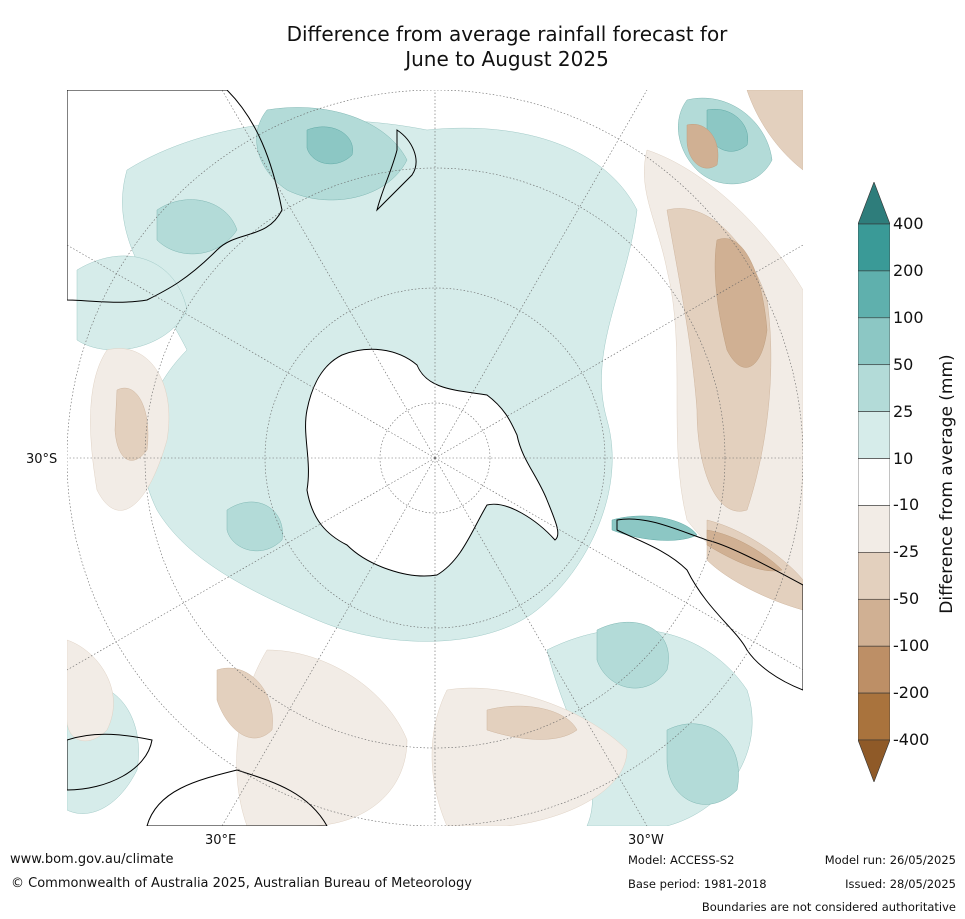  What do you see at coordinates (903, 411) in the screenshot?
I see `colorbar-tick-label: 25` at bounding box center [903, 411].